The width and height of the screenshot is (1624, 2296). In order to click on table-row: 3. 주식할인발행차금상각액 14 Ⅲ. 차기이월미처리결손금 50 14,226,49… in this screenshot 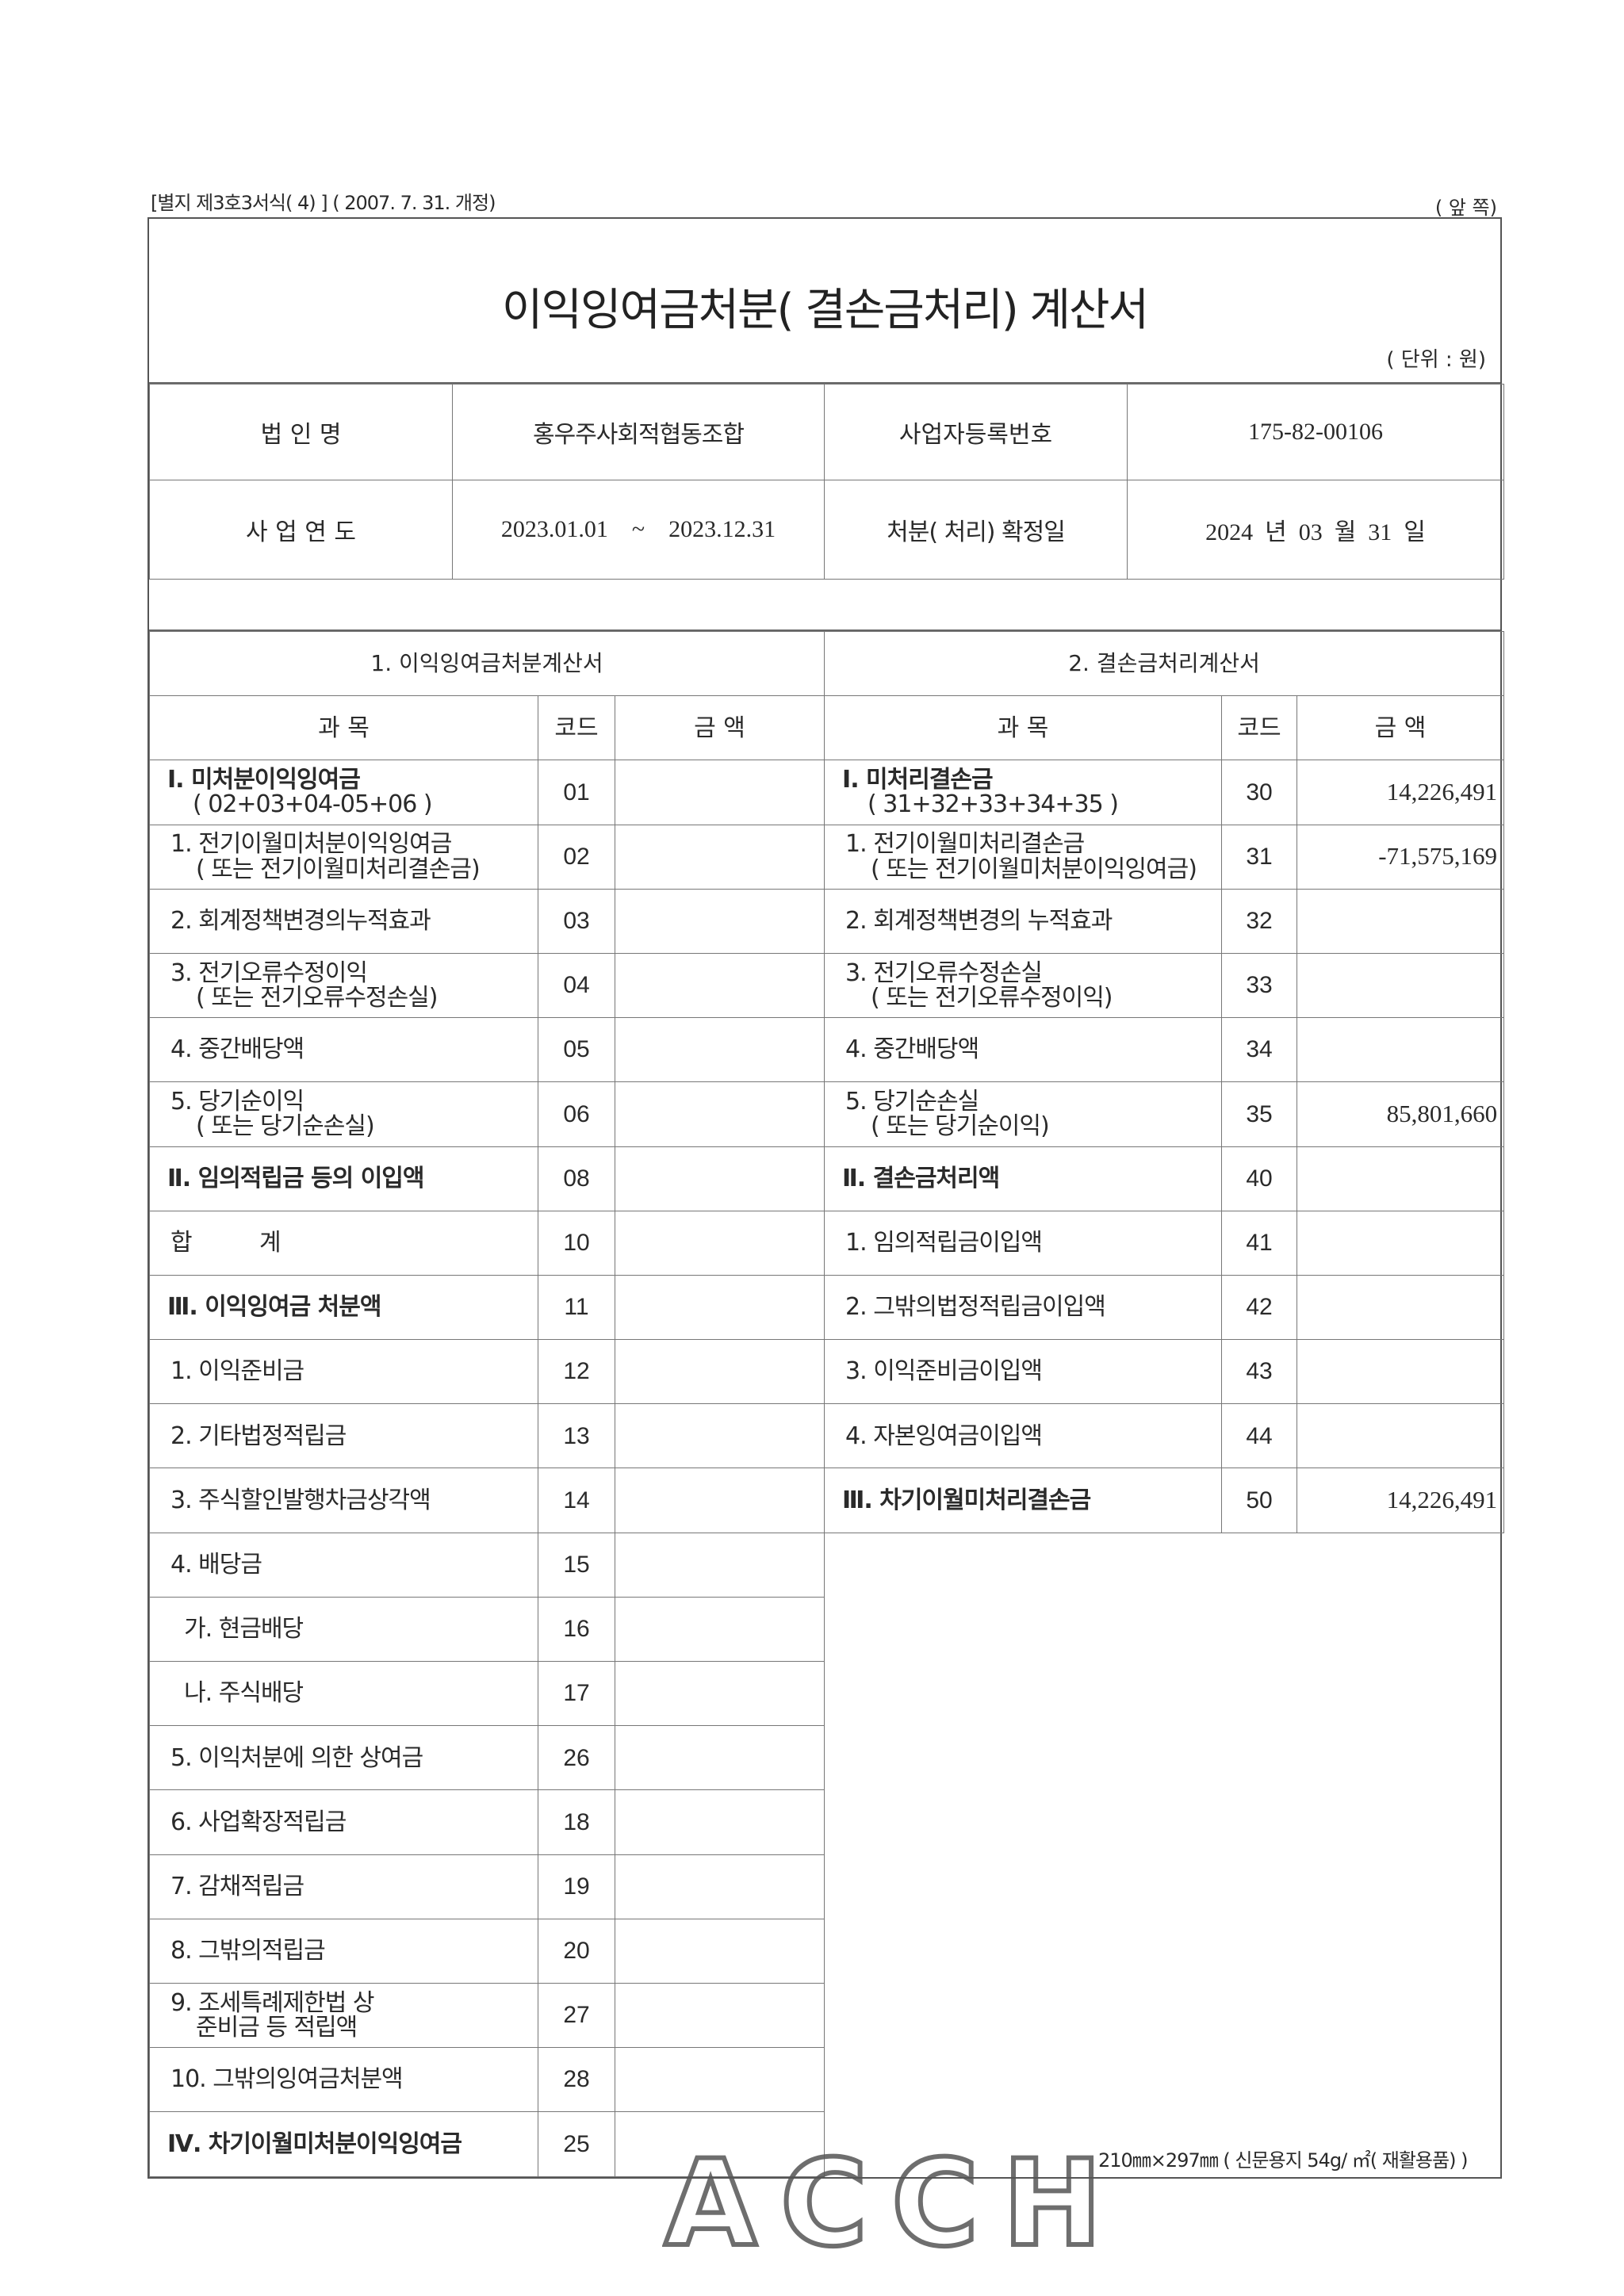, I will do `click(827, 1501)`.